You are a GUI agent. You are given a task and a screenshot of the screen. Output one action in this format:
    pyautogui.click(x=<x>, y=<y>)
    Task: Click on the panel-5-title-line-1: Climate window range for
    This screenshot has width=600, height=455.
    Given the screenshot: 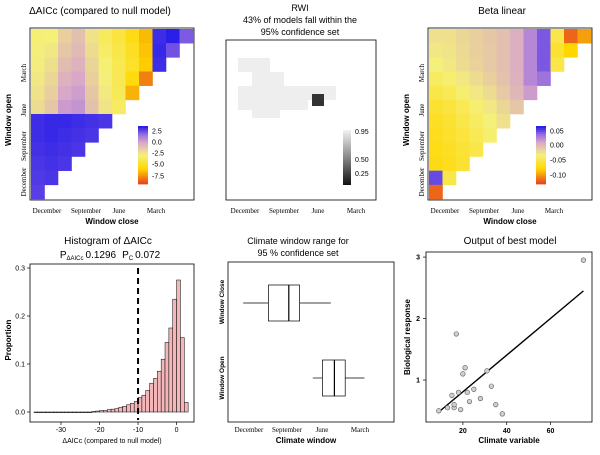 What is the action you would take?
    pyautogui.click(x=298, y=241)
    